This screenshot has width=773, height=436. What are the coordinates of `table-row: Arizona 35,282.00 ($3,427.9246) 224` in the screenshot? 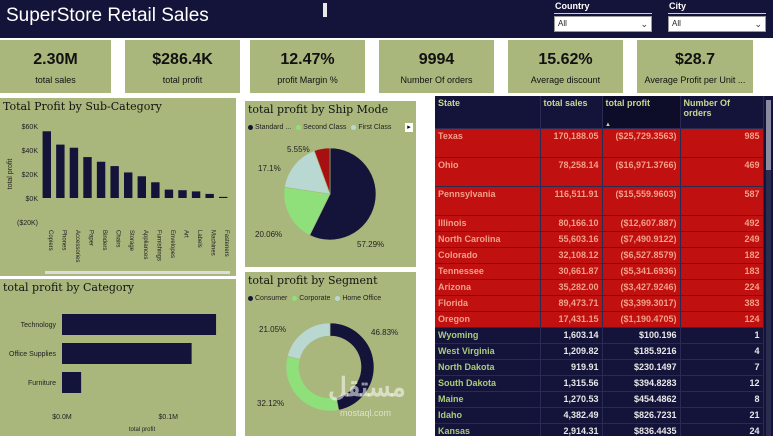 It's located at (599, 286).